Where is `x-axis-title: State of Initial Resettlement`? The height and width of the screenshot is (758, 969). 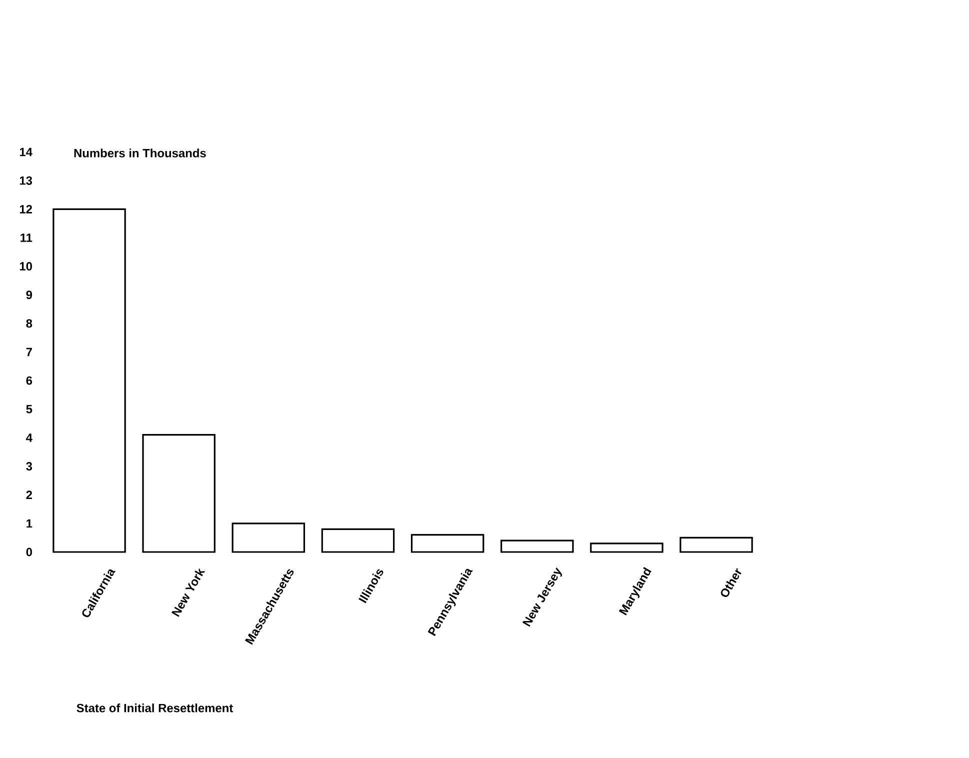 x-axis-title: State of Initial Resettlement is located at coordinates (154, 708).